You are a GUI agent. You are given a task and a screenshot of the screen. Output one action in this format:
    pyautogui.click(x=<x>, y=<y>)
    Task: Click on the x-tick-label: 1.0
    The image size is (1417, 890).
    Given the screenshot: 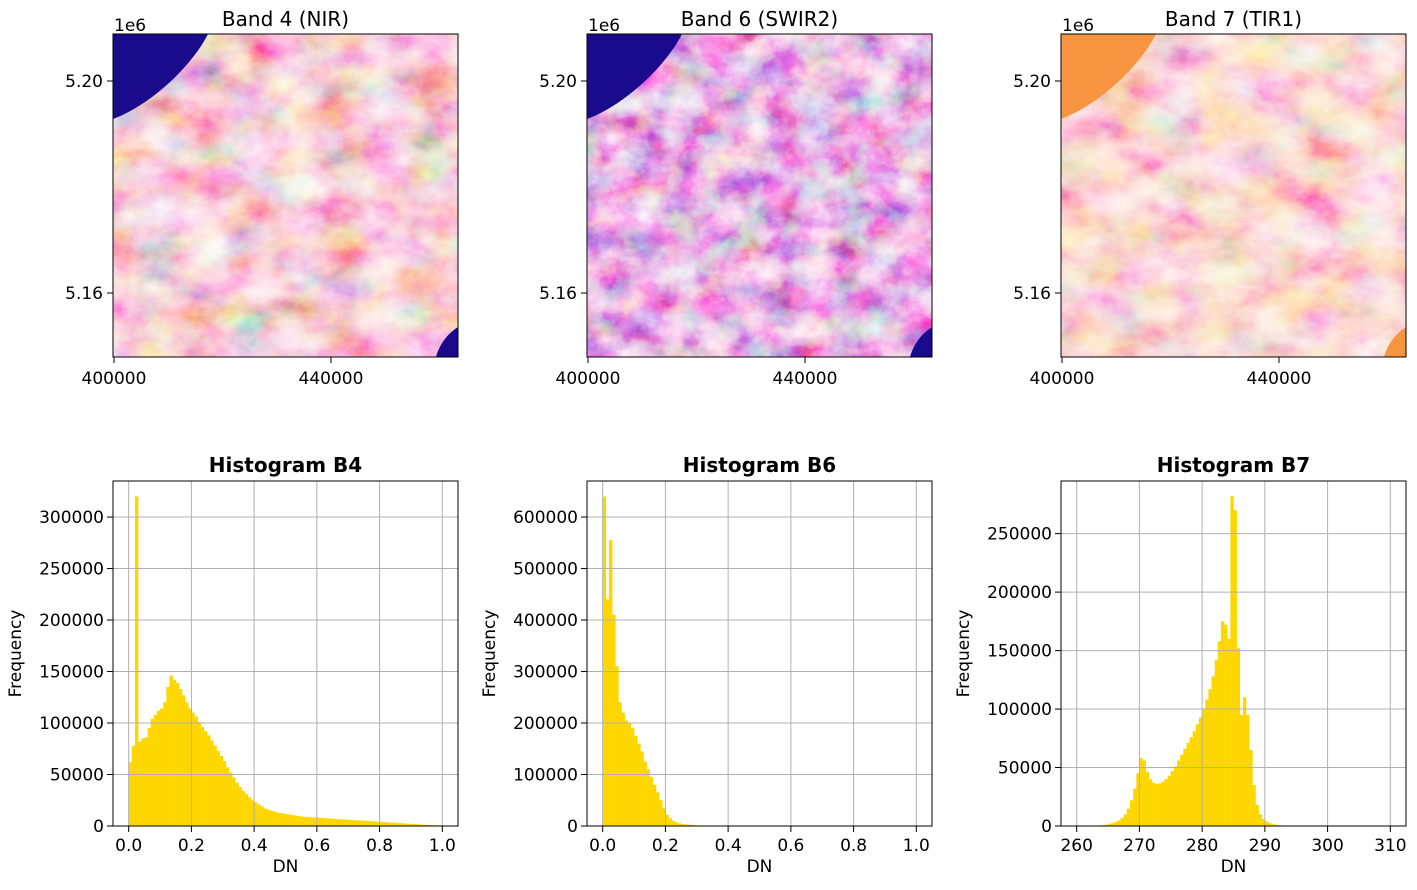 What is the action you would take?
    pyautogui.click(x=442, y=846)
    